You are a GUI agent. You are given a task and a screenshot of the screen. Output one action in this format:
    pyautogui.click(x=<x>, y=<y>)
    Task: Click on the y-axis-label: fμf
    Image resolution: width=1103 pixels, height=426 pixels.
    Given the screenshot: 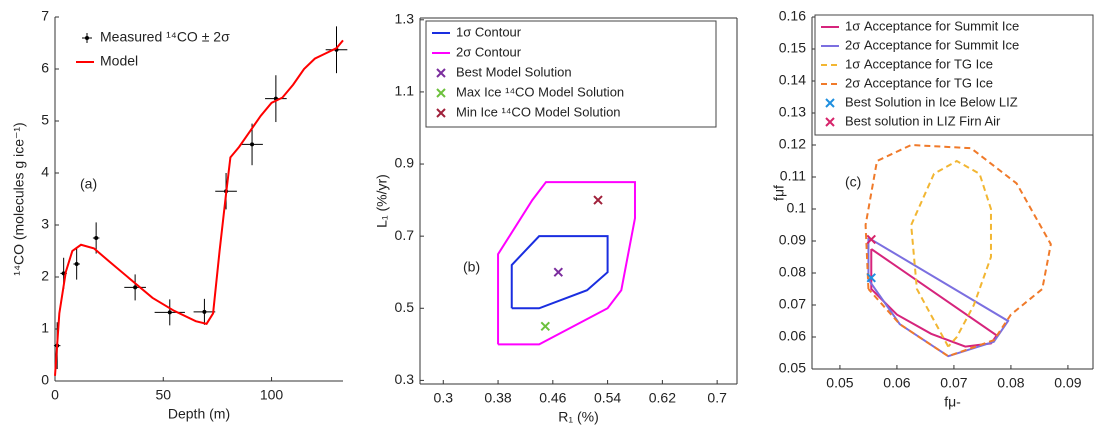 What is the action you would take?
    pyautogui.click(x=779, y=193)
    